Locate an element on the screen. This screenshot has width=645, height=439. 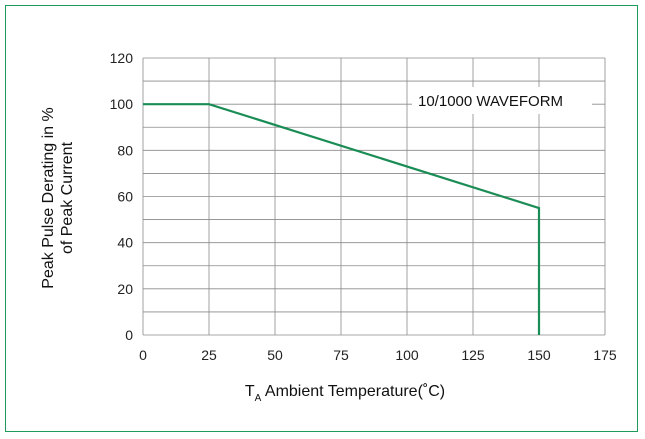
y-tick-label: 120 is located at coordinates (122, 58).